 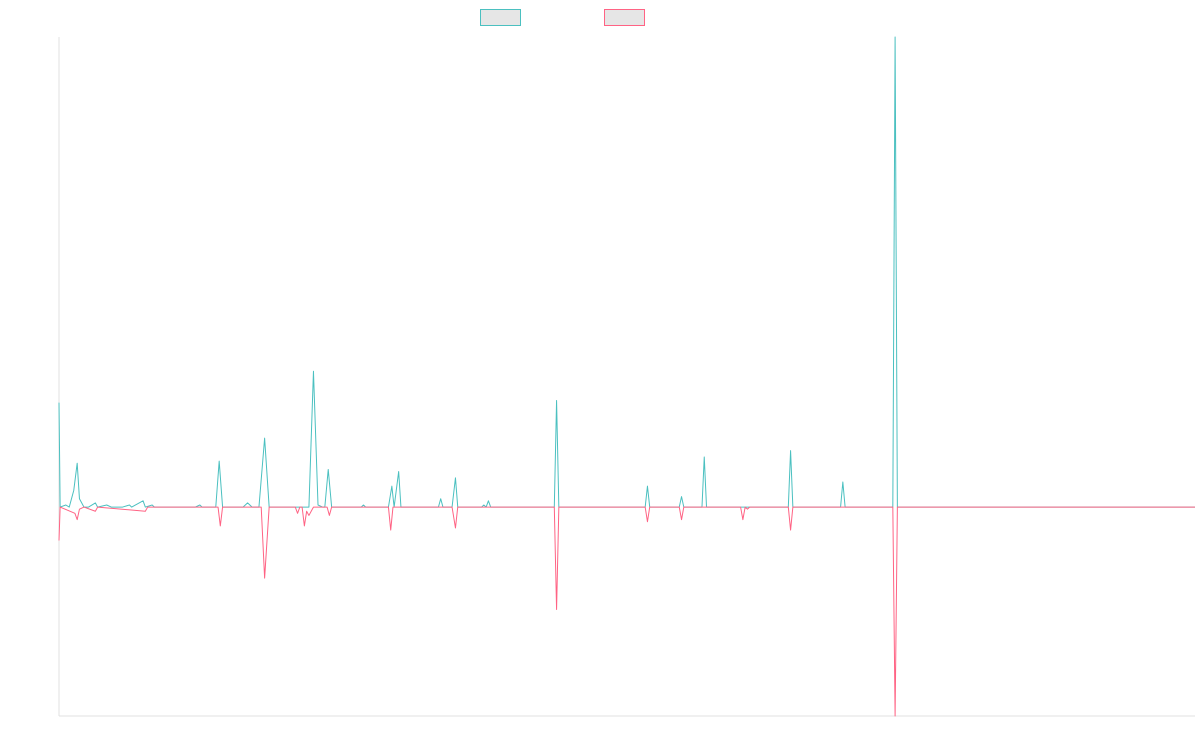 I want to click on legend, so click(x=562, y=17).